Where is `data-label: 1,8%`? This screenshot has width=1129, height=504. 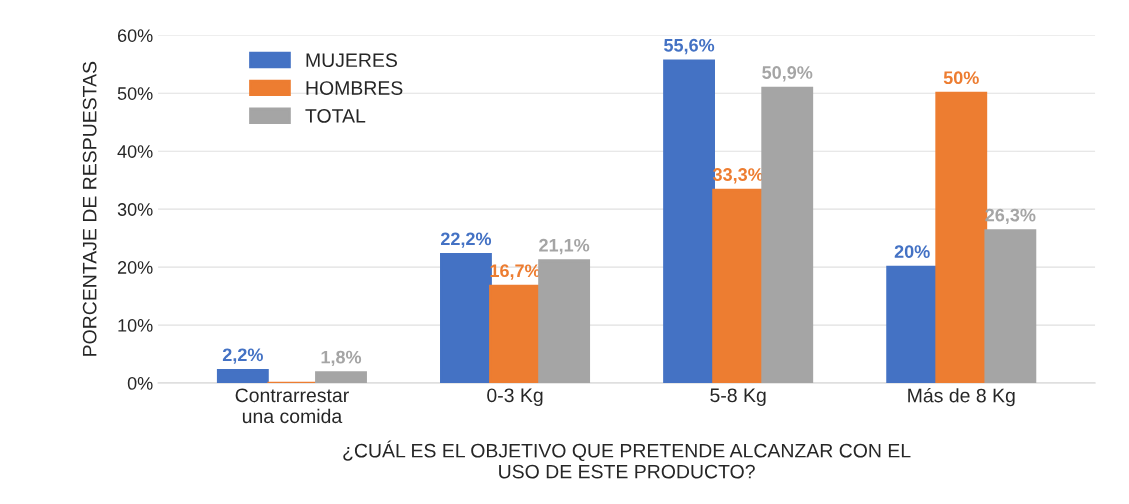
data-label: 1,8% is located at coordinates (341, 358).